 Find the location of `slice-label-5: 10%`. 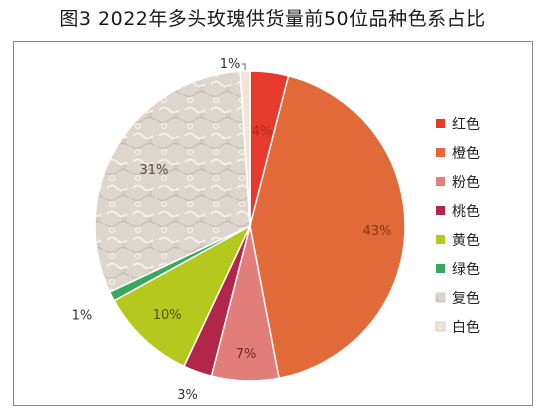

slice-label-5: 10% is located at coordinates (167, 315).